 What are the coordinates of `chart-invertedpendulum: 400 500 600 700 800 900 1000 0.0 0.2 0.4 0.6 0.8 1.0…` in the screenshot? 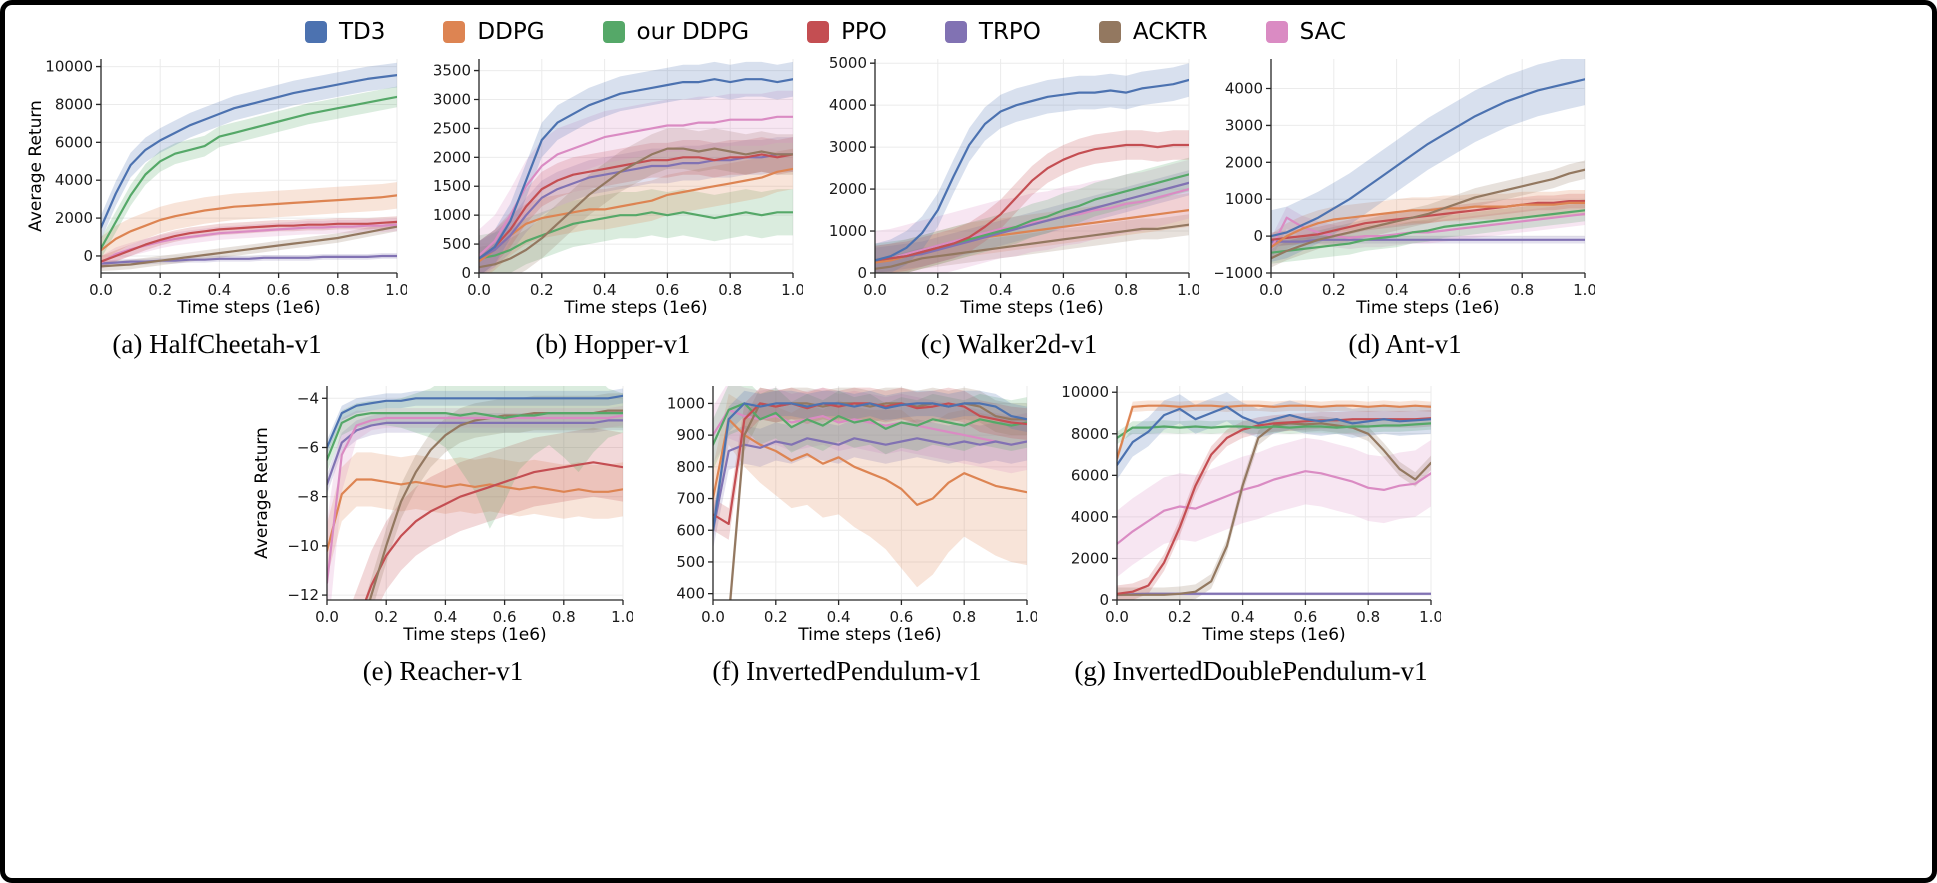 It's located at (847, 532).